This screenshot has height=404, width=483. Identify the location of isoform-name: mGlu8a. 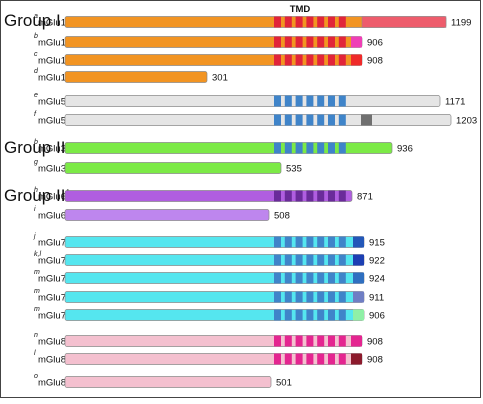
(55, 342).